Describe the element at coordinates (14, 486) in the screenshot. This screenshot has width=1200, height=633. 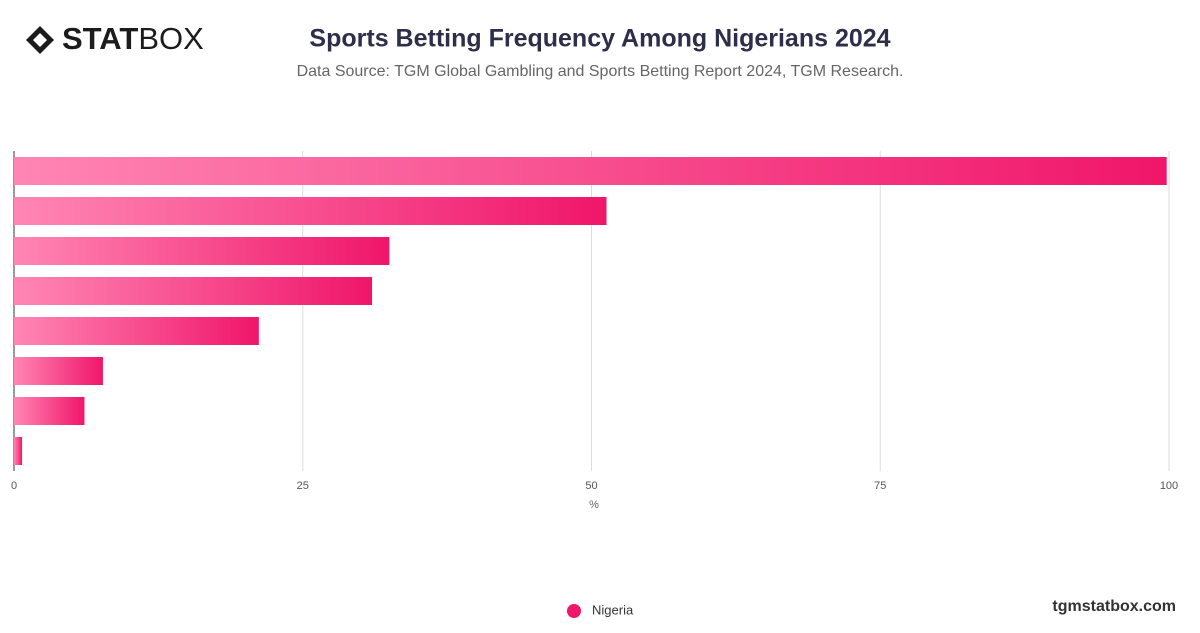
I see `x-tick-label: 0` at that location.